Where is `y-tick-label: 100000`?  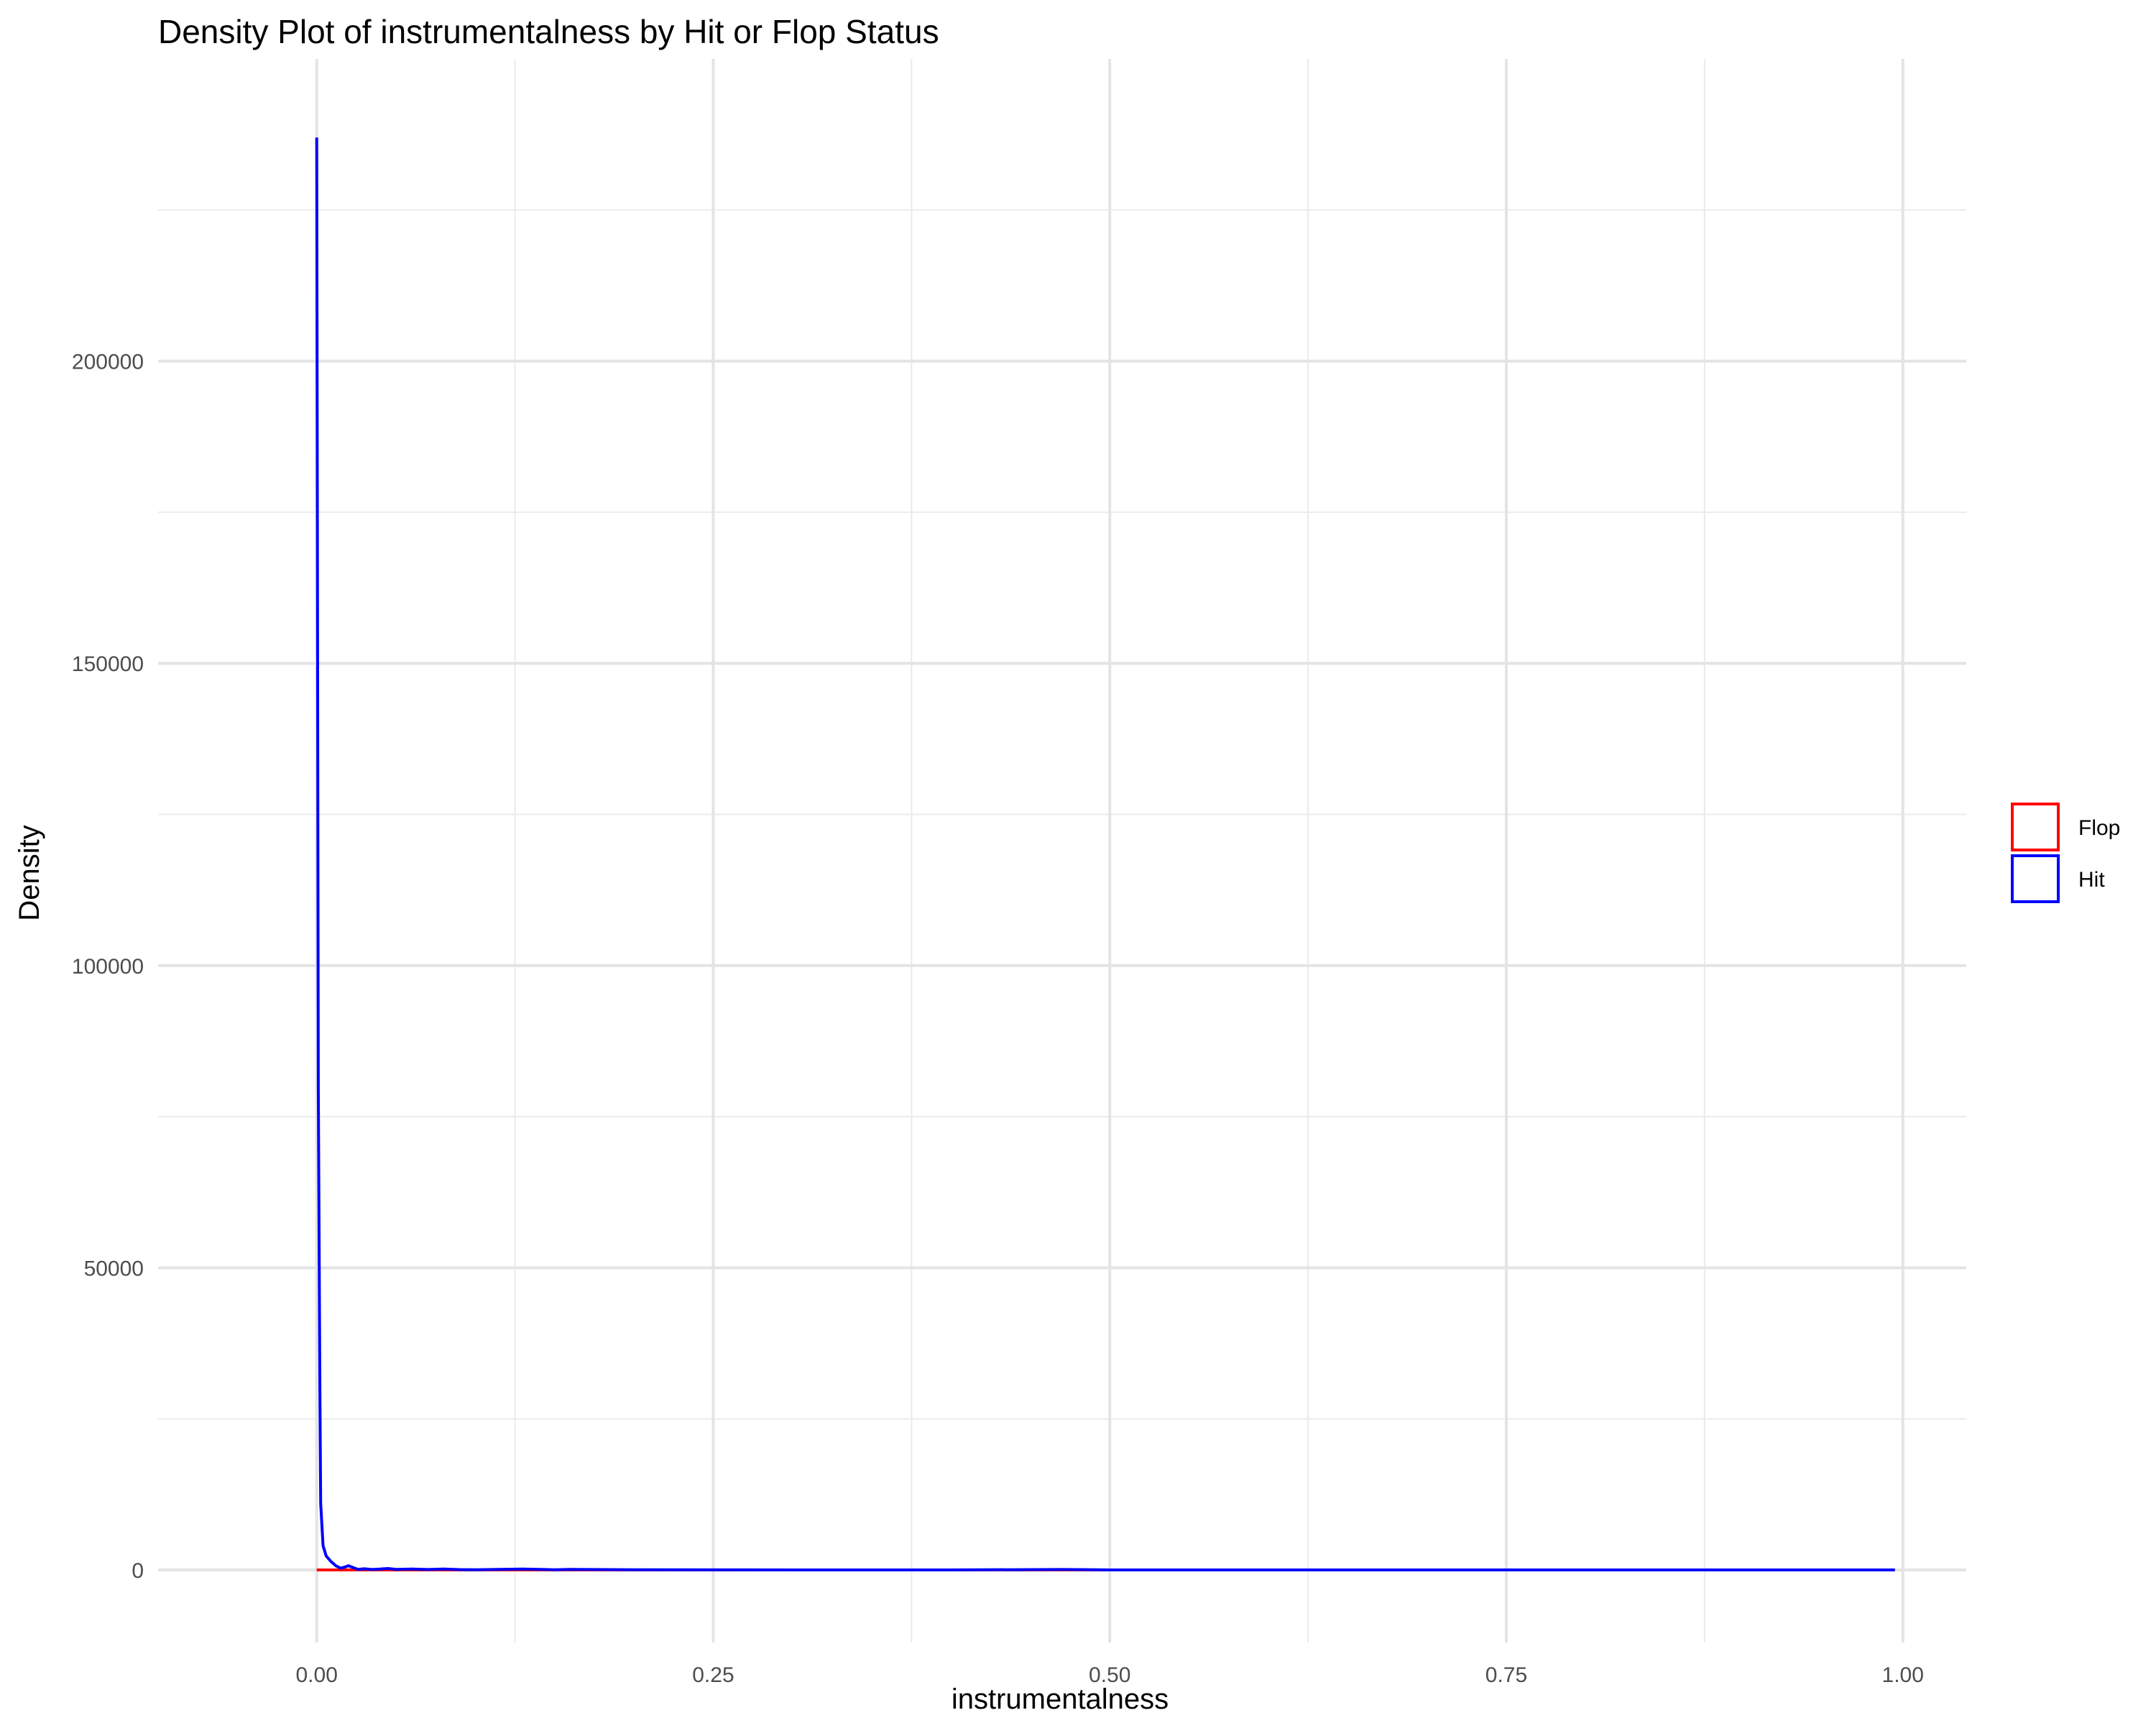
y-tick-label: 100000 is located at coordinates (108, 967).